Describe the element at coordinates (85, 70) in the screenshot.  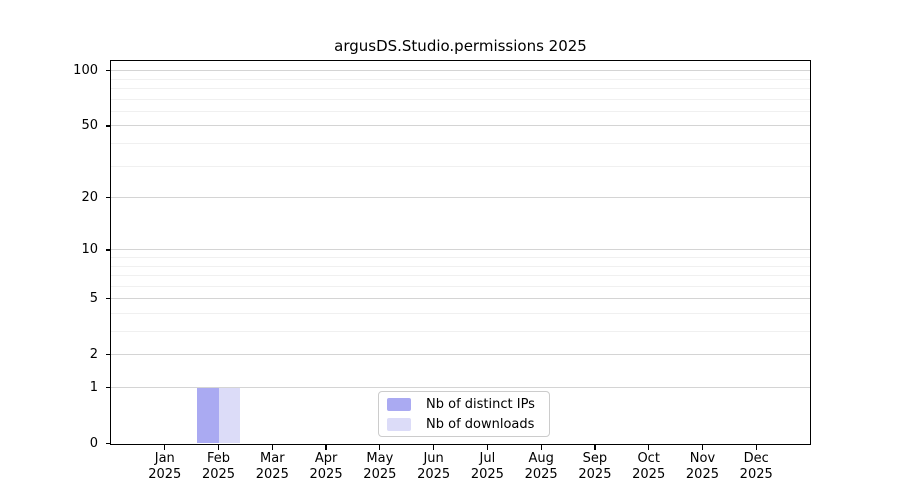
I see `y-tick-label: 100` at that location.